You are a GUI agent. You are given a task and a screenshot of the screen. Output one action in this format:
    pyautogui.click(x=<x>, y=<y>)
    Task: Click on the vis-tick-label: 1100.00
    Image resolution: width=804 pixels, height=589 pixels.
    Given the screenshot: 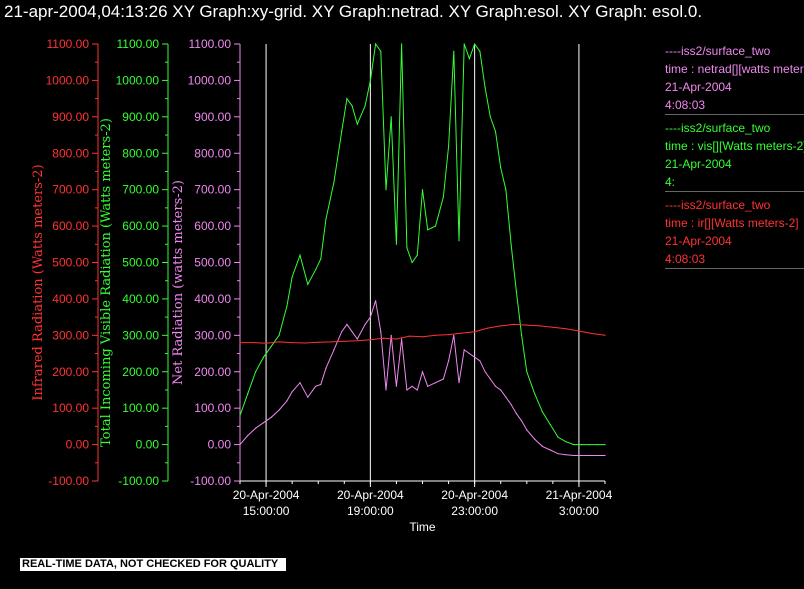 What is the action you would take?
    pyautogui.click(x=138, y=44)
    